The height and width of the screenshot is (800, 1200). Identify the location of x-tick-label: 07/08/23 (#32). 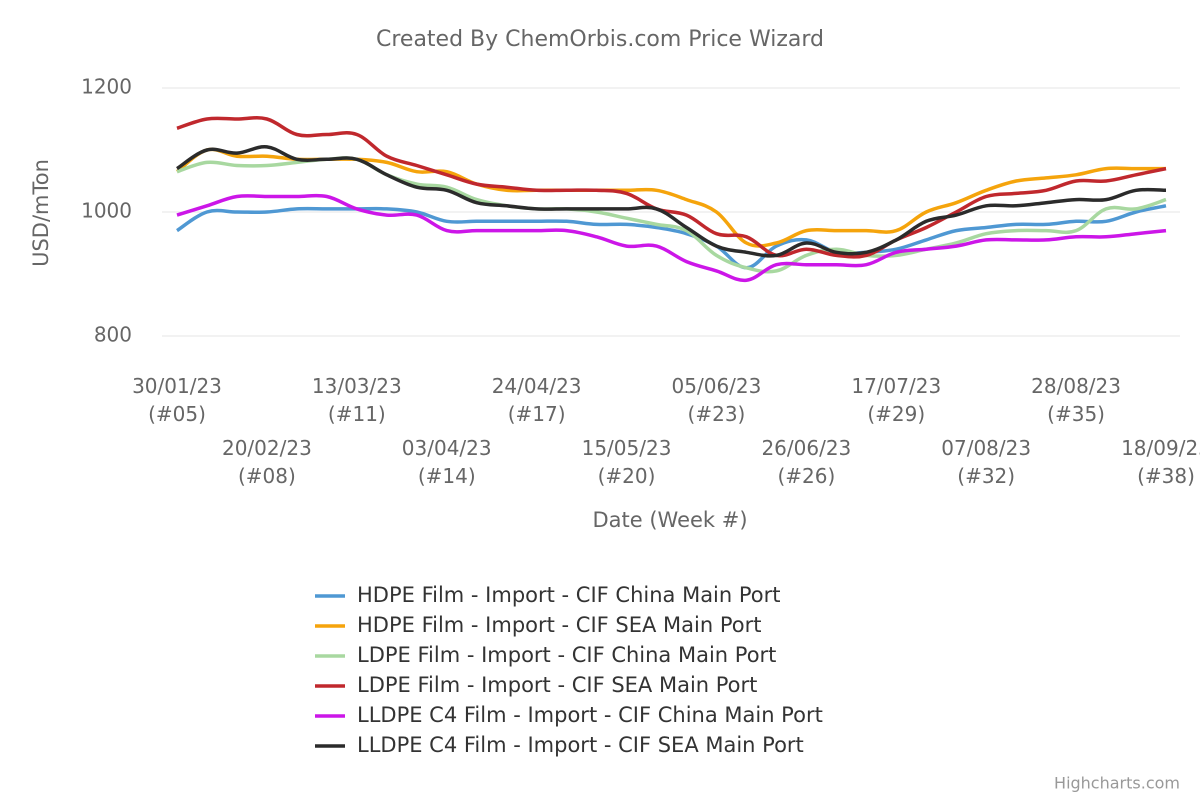
(986, 462).